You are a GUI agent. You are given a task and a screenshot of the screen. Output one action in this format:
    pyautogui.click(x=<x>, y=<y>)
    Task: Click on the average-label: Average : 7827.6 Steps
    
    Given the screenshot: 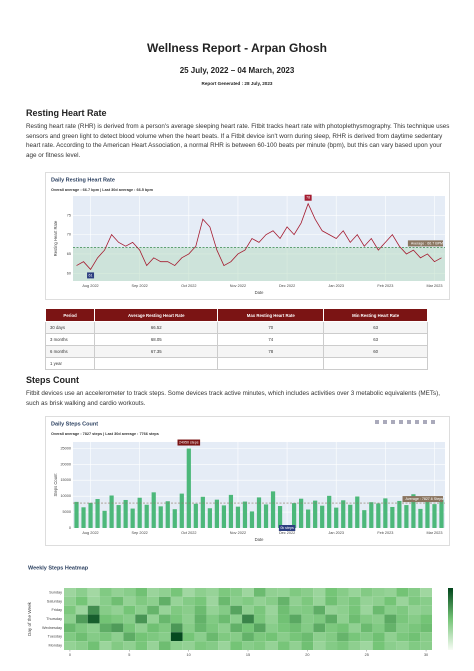 What is the action you would take?
    pyautogui.click(x=425, y=499)
    